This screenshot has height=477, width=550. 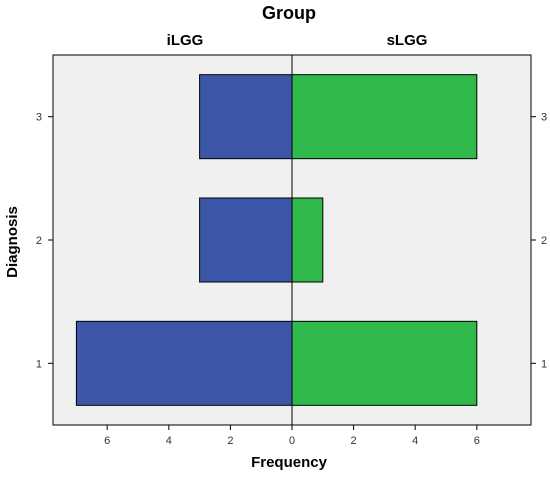 What do you see at coordinates (12, 242) in the screenshot?
I see `y-axis-title: Diagnosis` at bounding box center [12, 242].